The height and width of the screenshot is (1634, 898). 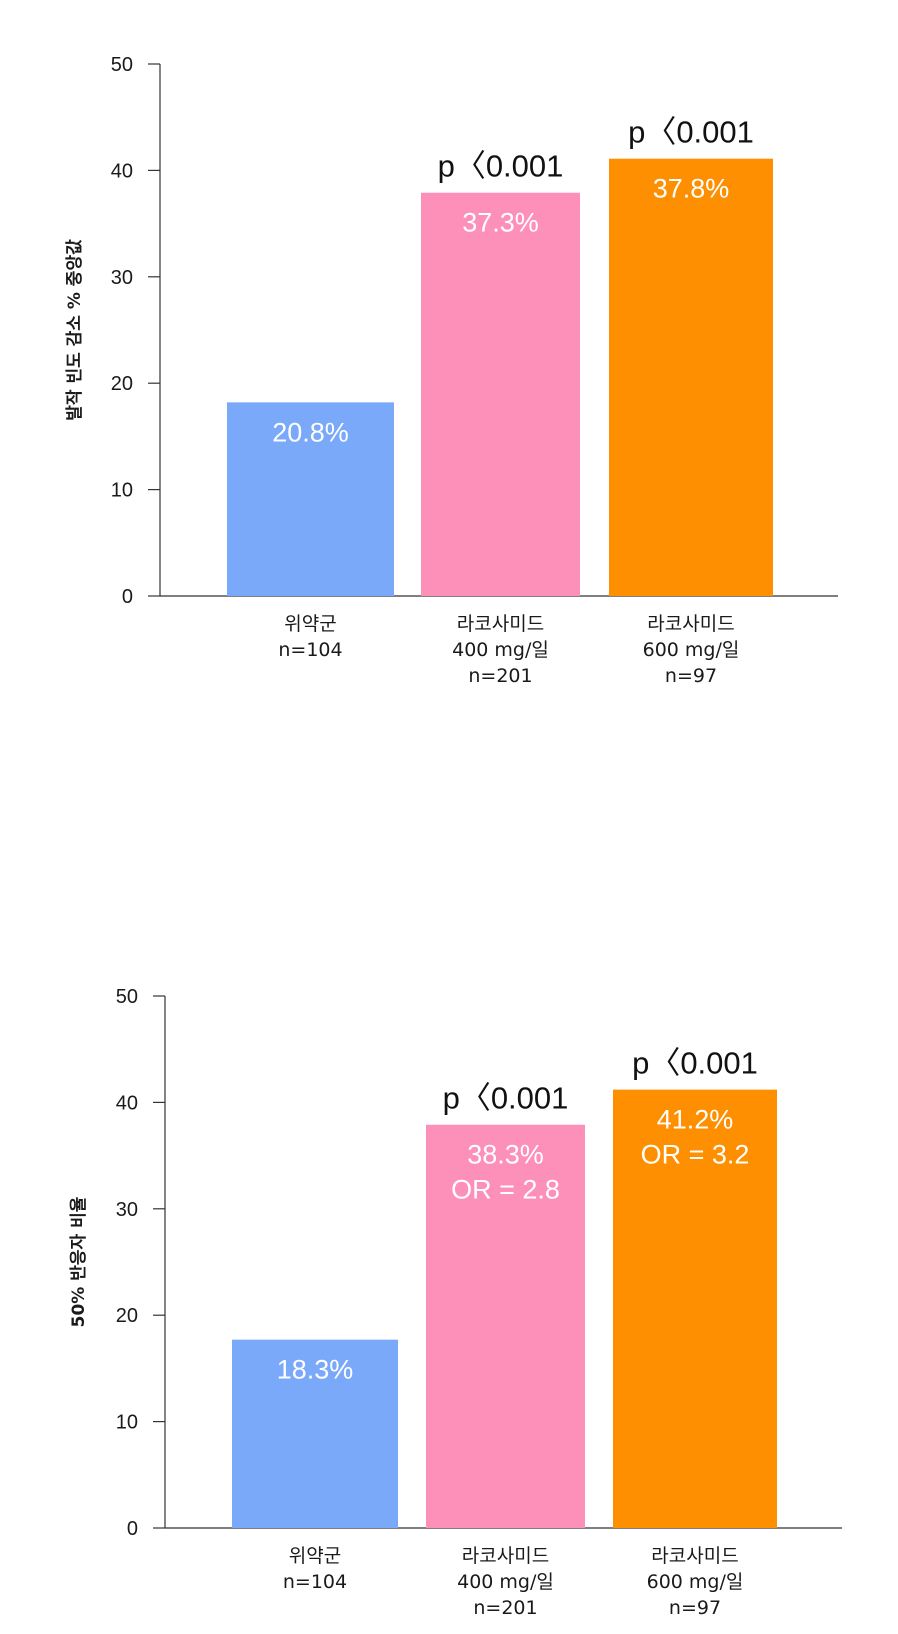 I want to click on bar-value-label: 20.8%, so click(x=310, y=432).